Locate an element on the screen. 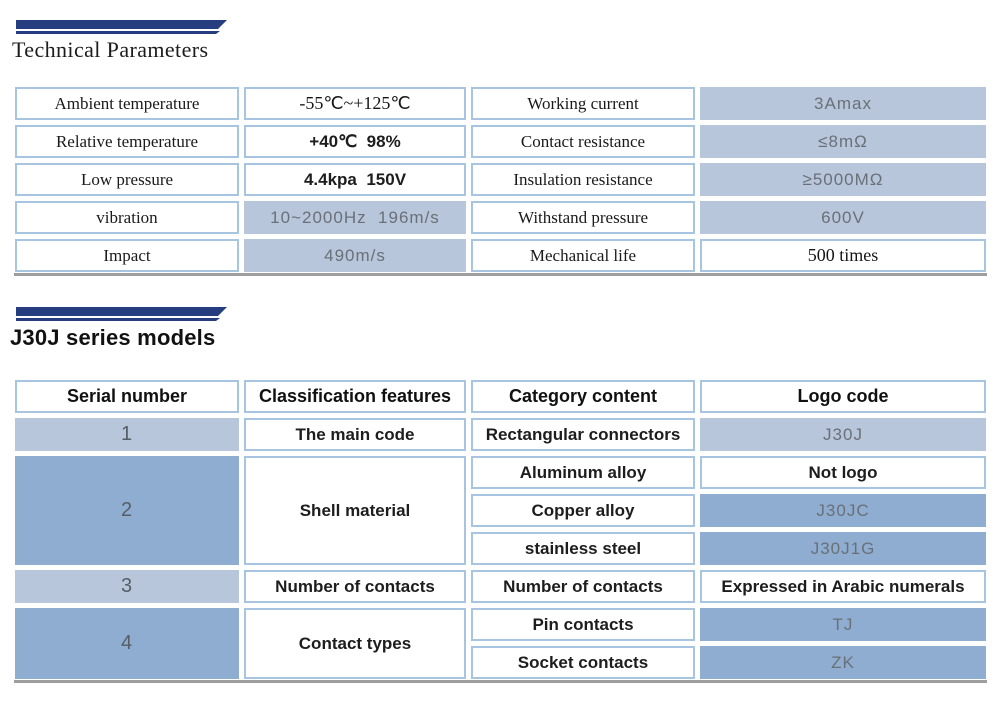  serial-4-cell: 4 is located at coordinates (127, 643).